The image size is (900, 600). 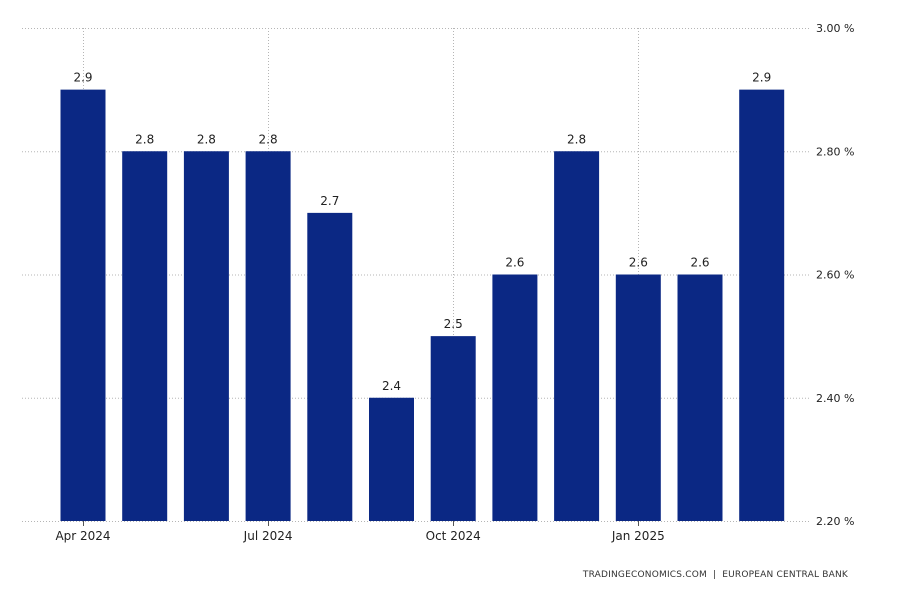 What do you see at coordinates (453, 536) in the screenshot?
I see `x-tick-label: Oct 2024` at bounding box center [453, 536].